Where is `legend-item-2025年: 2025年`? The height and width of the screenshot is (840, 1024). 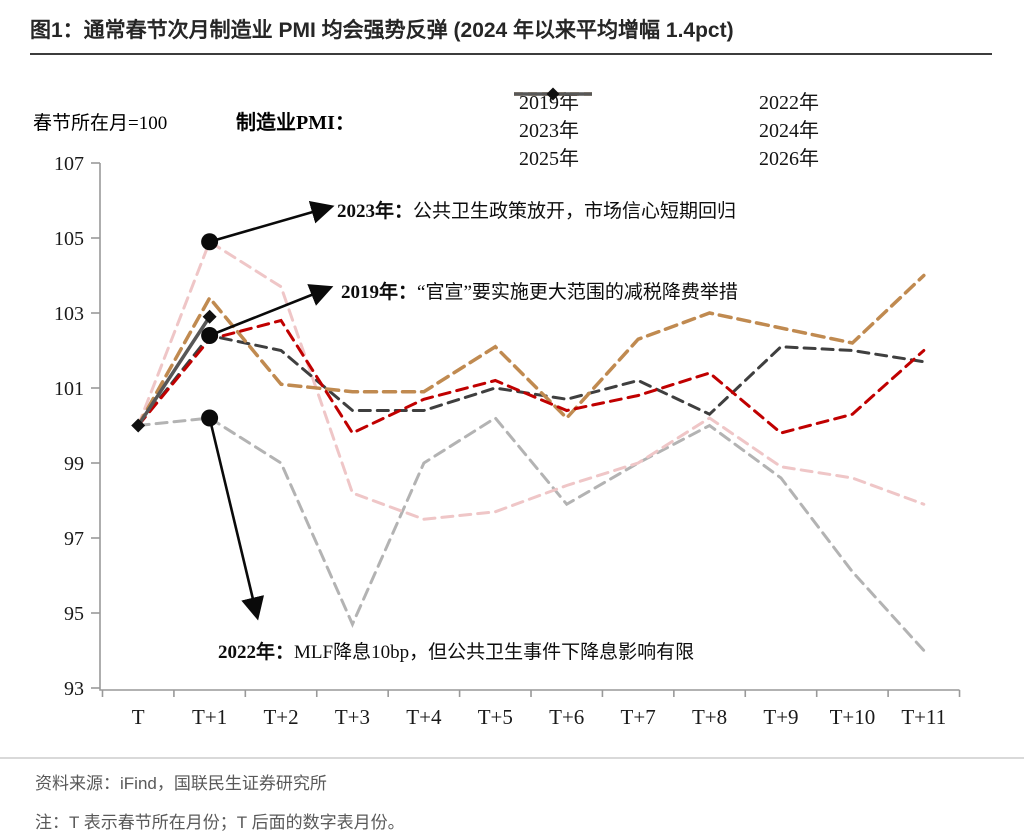 legend-item-2025年: 2025年 is located at coordinates (632, 131).